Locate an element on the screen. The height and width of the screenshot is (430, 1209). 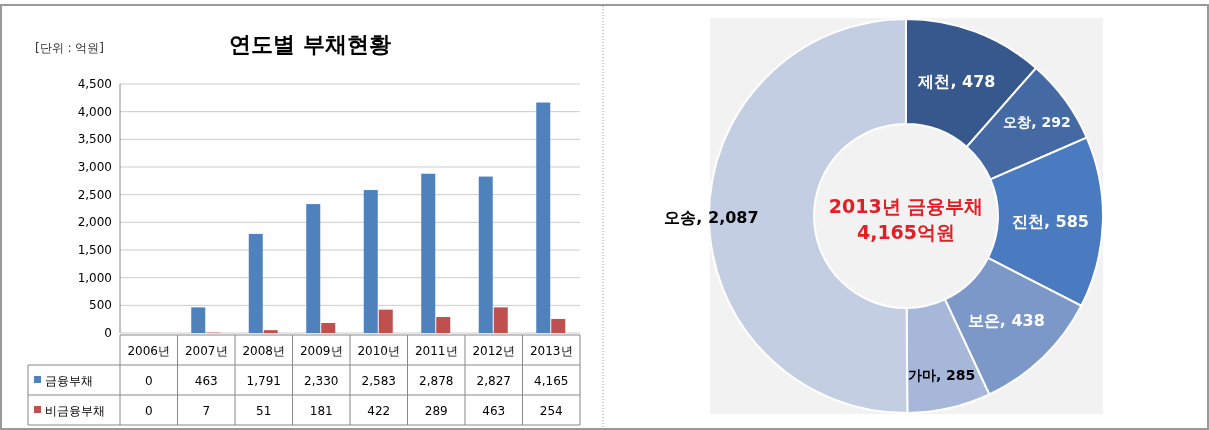
x-tick-label: 2011년 is located at coordinates (436, 351).